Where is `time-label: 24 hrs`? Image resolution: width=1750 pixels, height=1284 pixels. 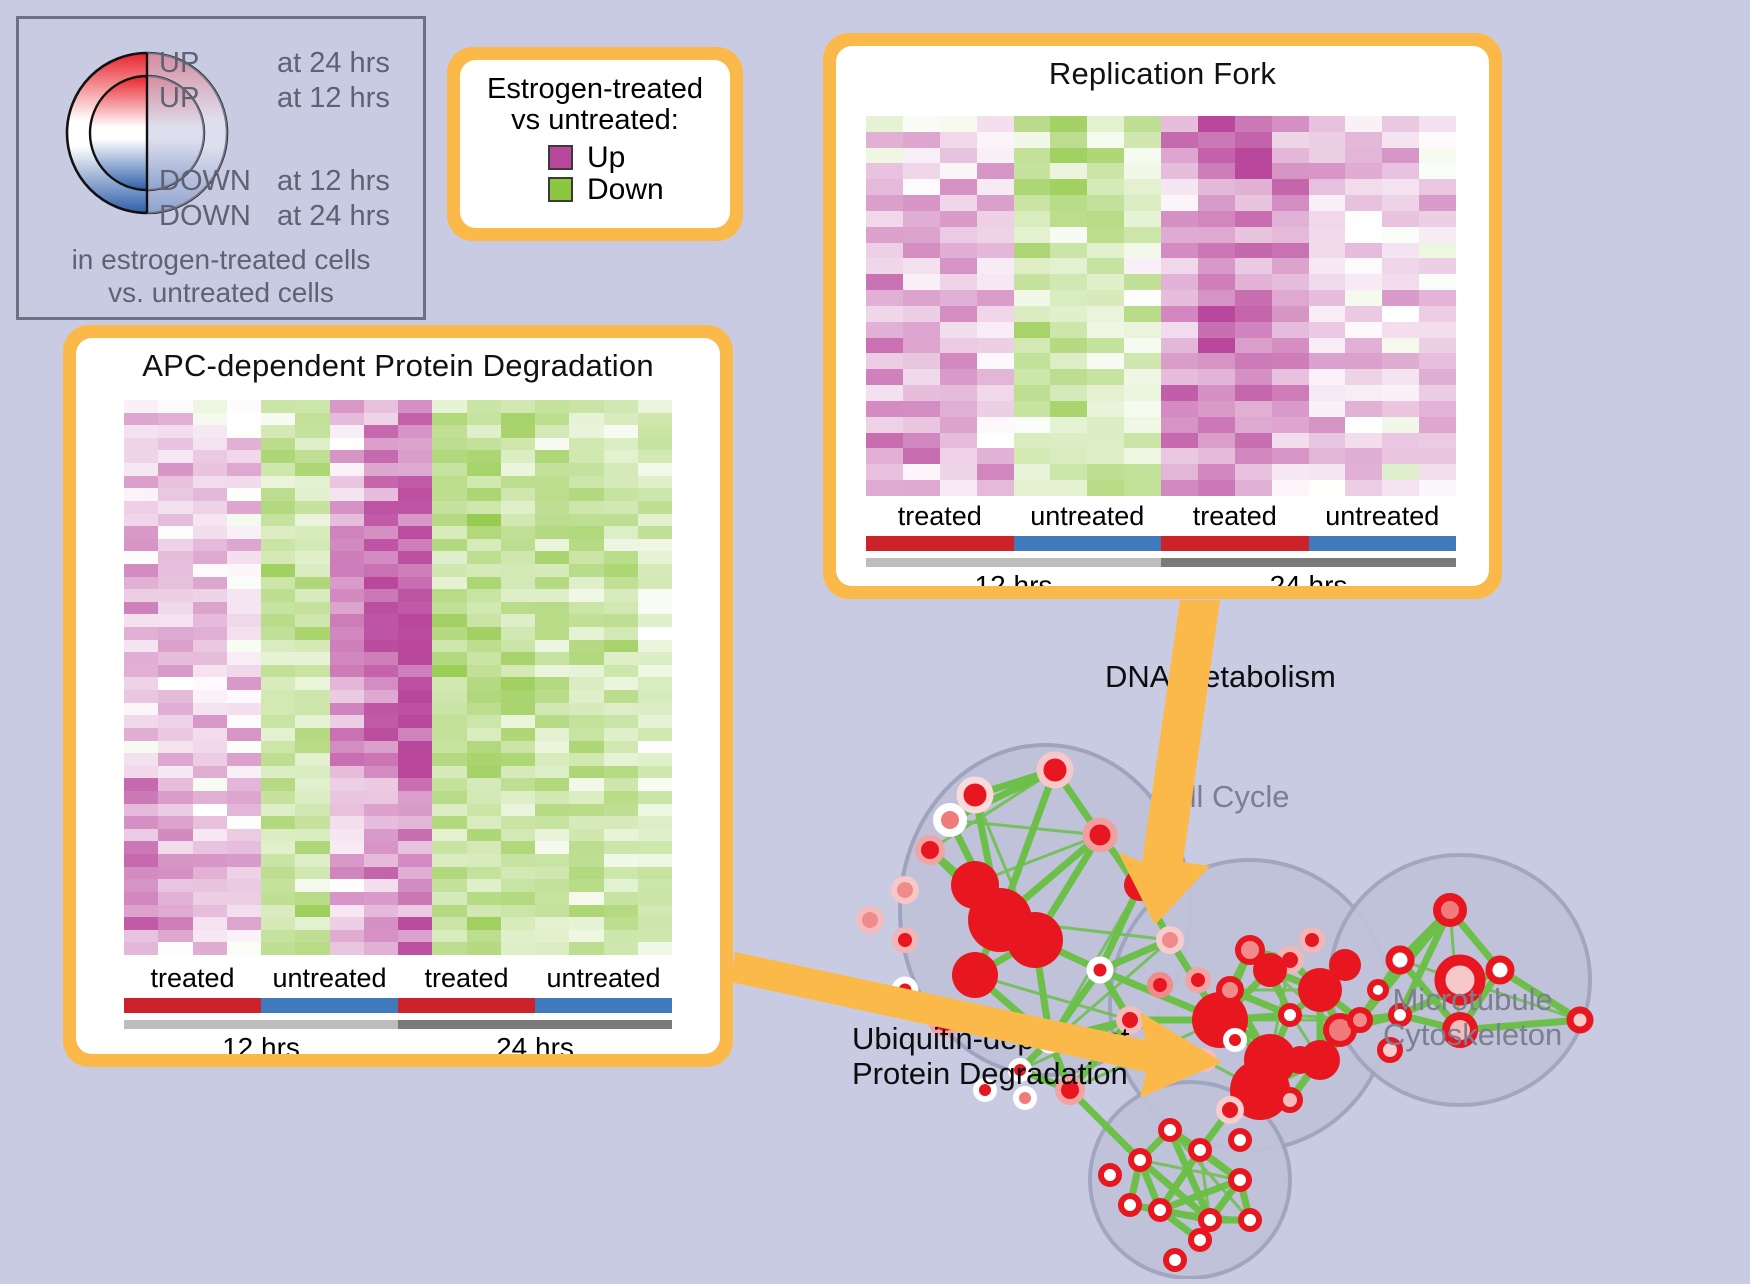 time-label: 24 hrs is located at coordinates (535, 1043).